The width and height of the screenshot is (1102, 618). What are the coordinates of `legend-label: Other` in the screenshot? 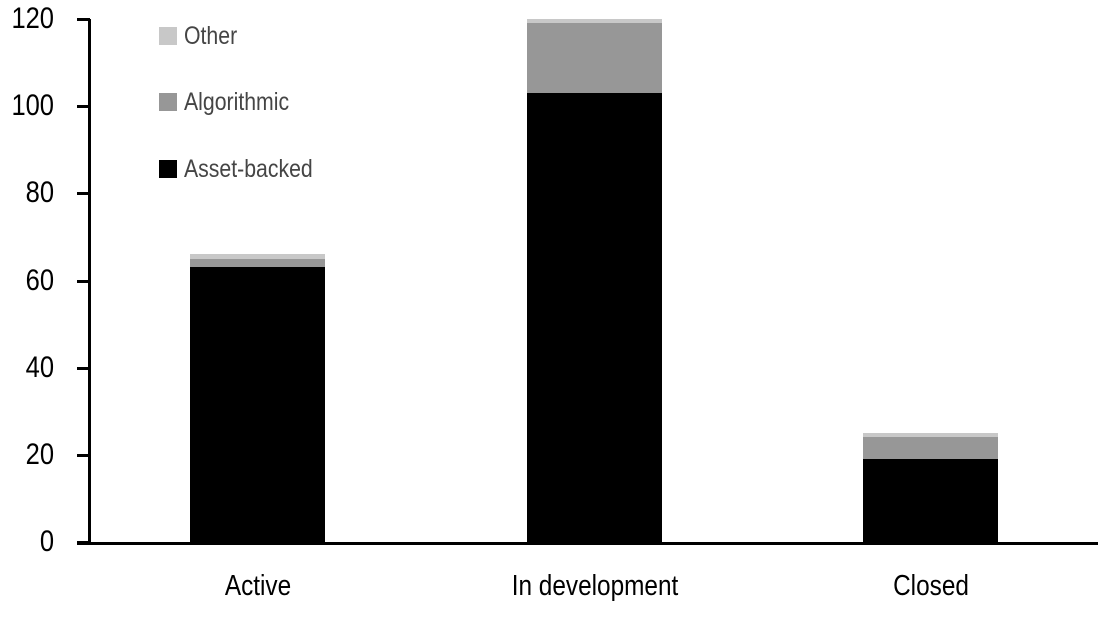 It's located at (211, 35).